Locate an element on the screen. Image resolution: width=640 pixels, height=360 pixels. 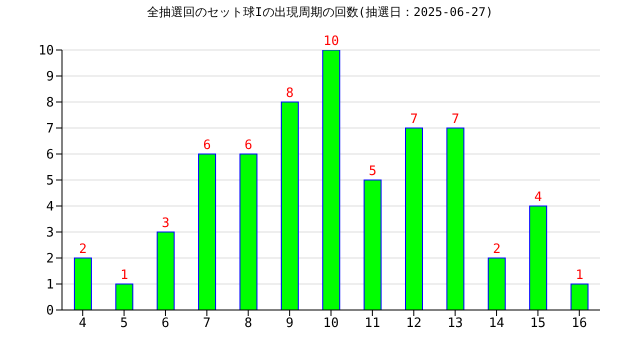
y-tick-label: 6 is located at coordinates (50, 155).